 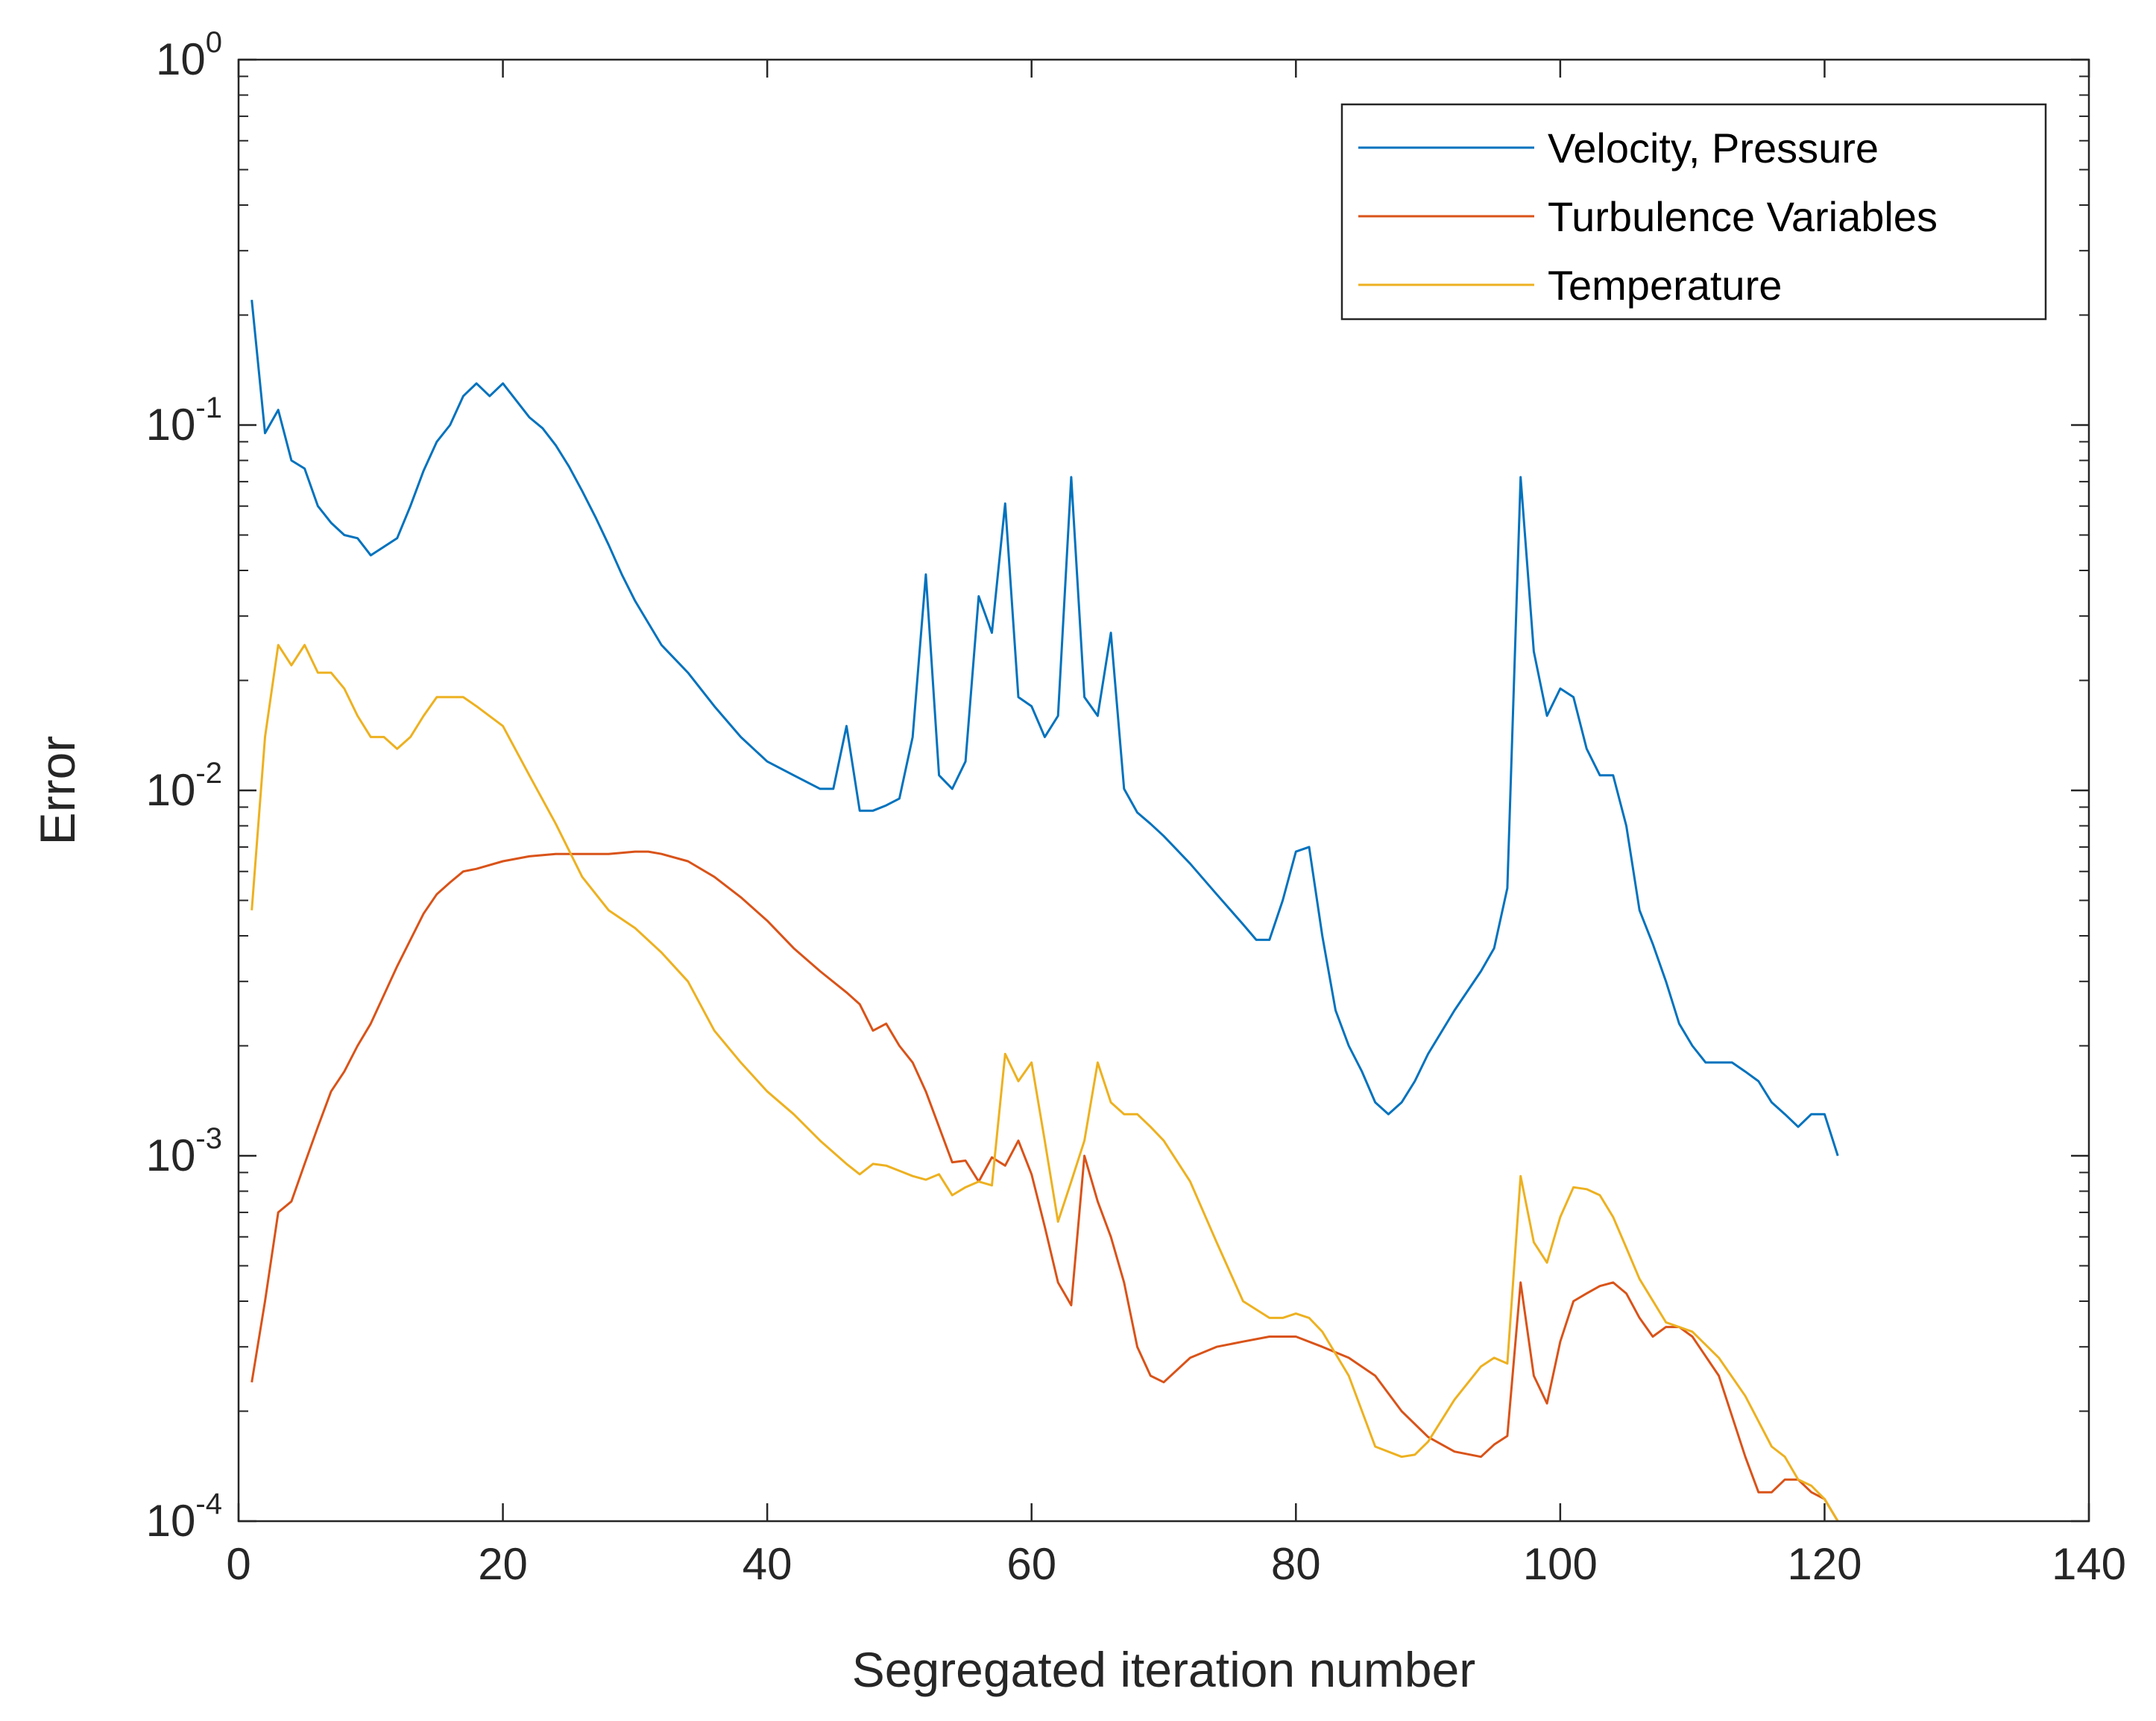 I want to click on y-tick-label: 10⁻¹, so click(x=184, y=421).